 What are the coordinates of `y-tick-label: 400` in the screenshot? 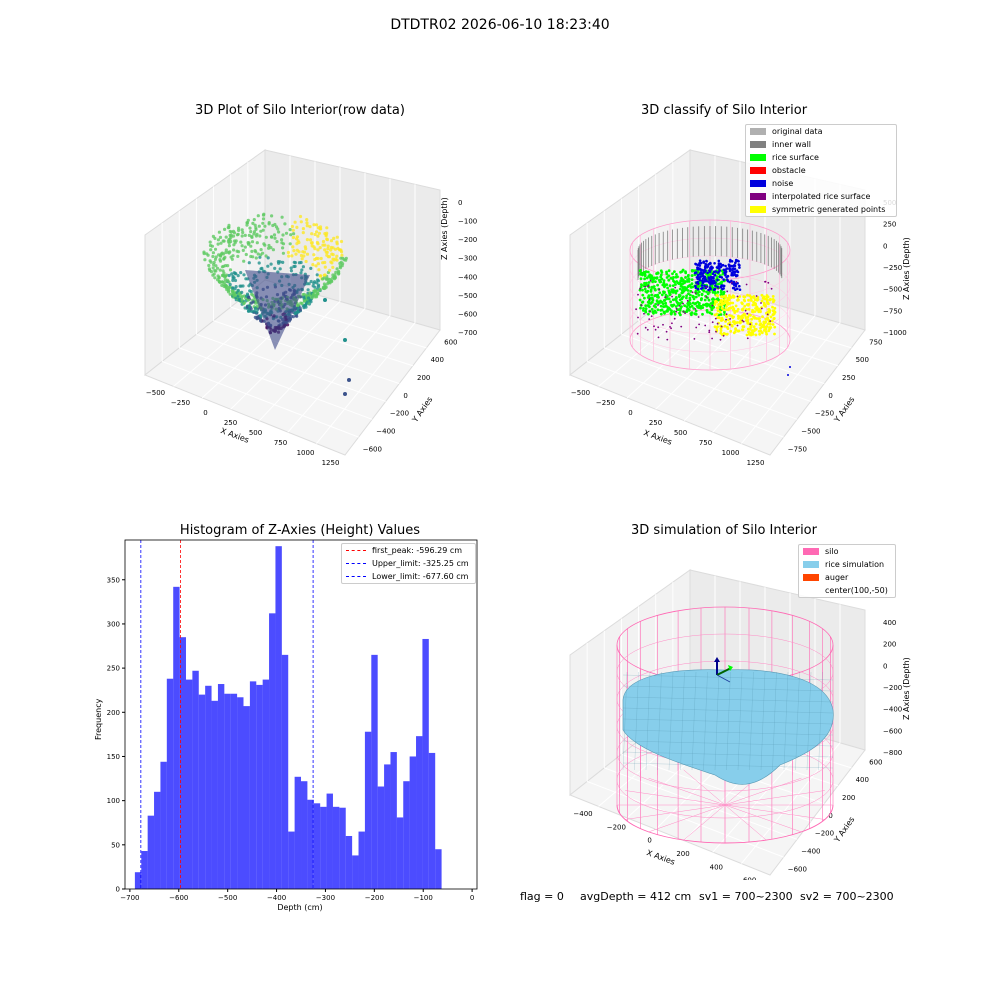 It's located at (862, 780).